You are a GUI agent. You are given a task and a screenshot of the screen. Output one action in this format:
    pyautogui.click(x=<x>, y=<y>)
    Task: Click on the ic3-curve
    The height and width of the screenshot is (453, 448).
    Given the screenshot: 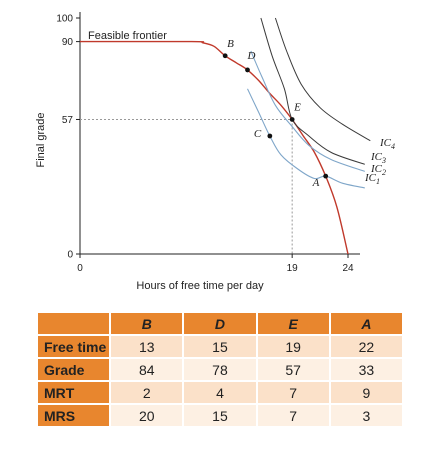 What is the action you would take?
    pyautogui.click(x=312, y=91)
    